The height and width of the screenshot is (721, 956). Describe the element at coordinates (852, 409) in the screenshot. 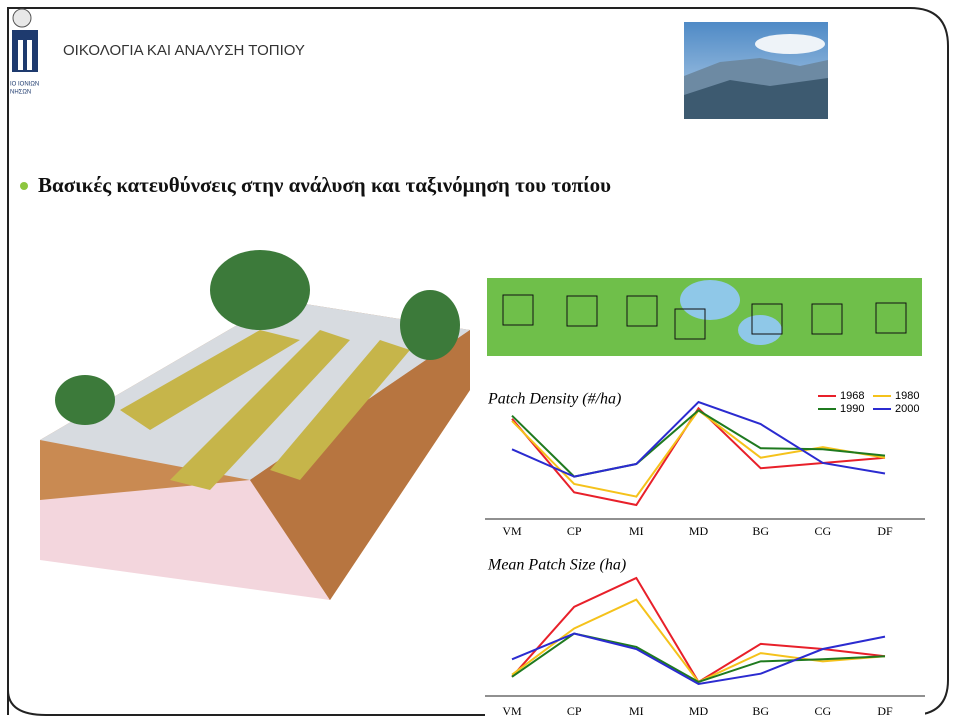

I see `legend-label: 1990` at that location.